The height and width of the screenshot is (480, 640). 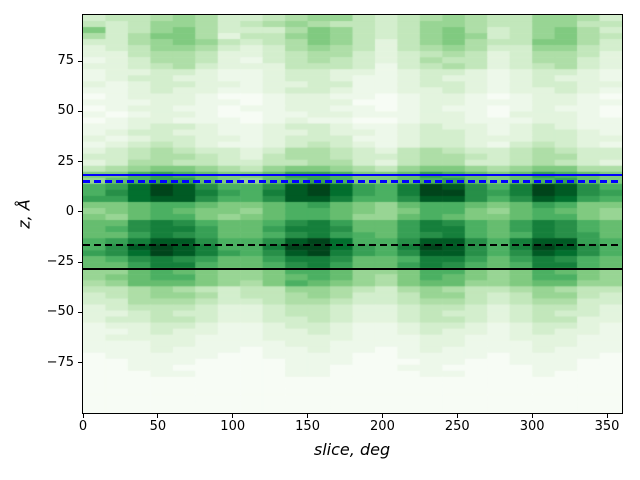 I want to click on y-tick-label: 50, so click(x=65, y=111).